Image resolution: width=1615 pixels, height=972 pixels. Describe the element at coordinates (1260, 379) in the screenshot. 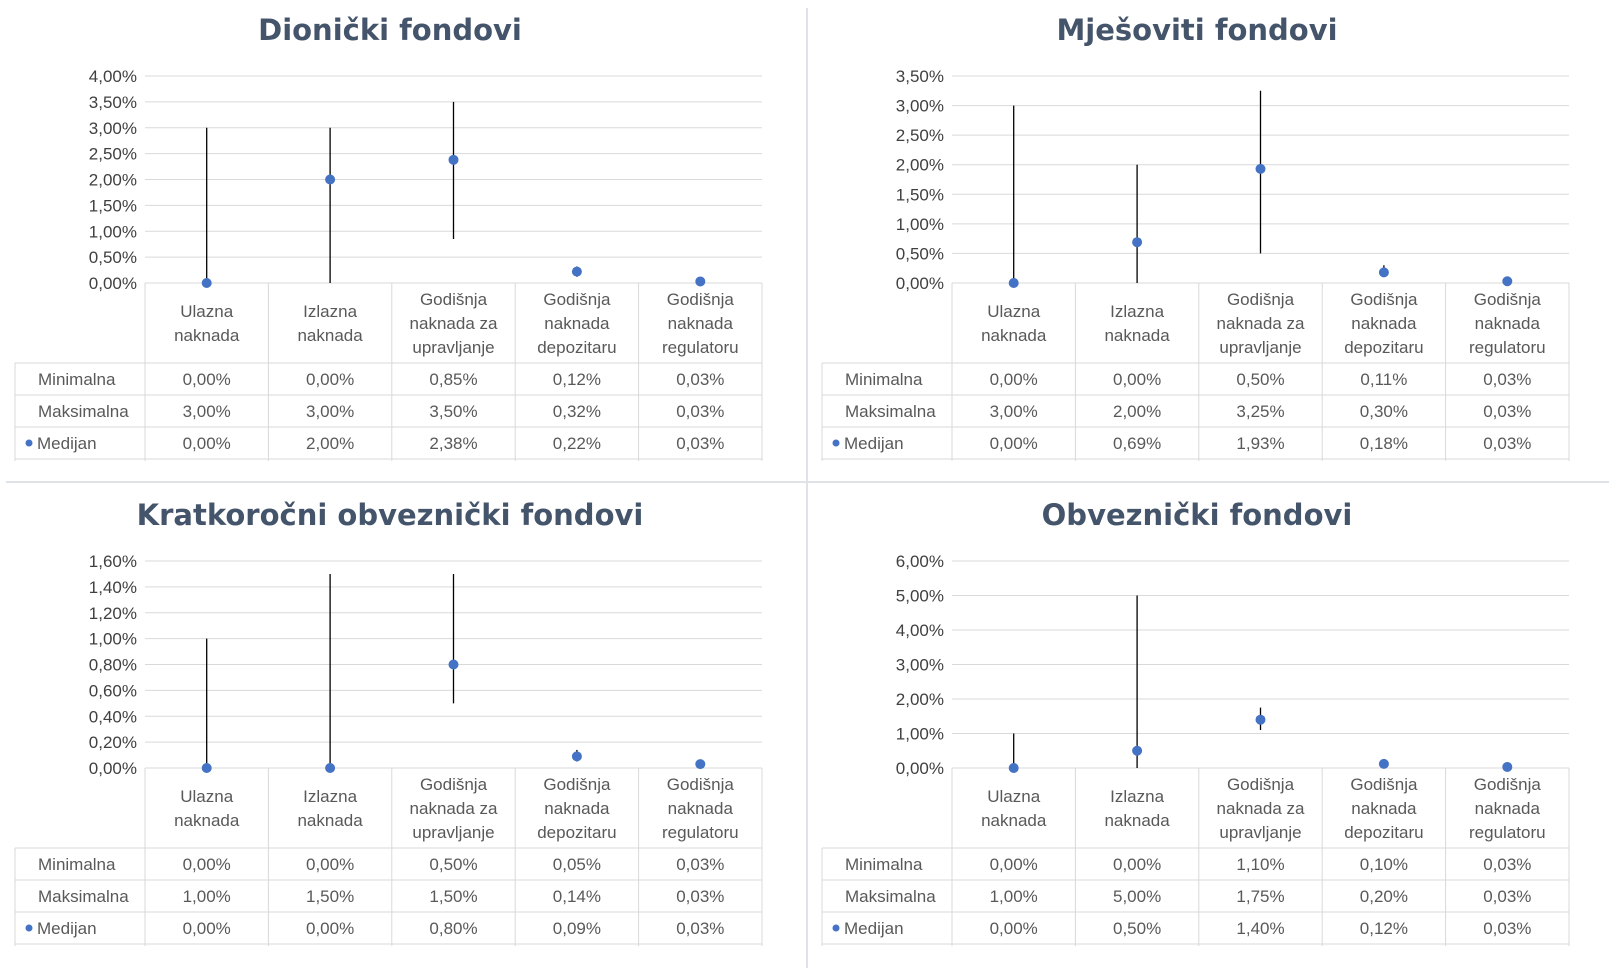

I see `table-cell: 0,50%` at that location.